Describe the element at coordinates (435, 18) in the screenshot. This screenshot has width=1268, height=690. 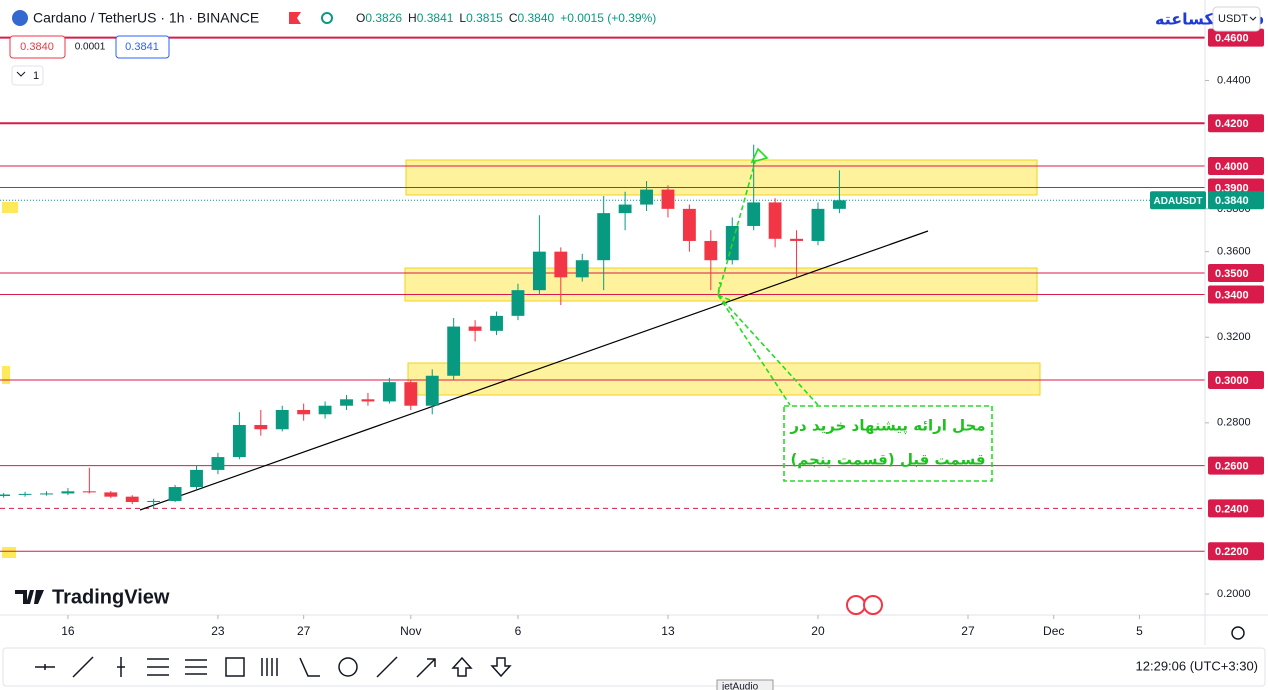
I see `ohlc-value: 0.3841` at that location.